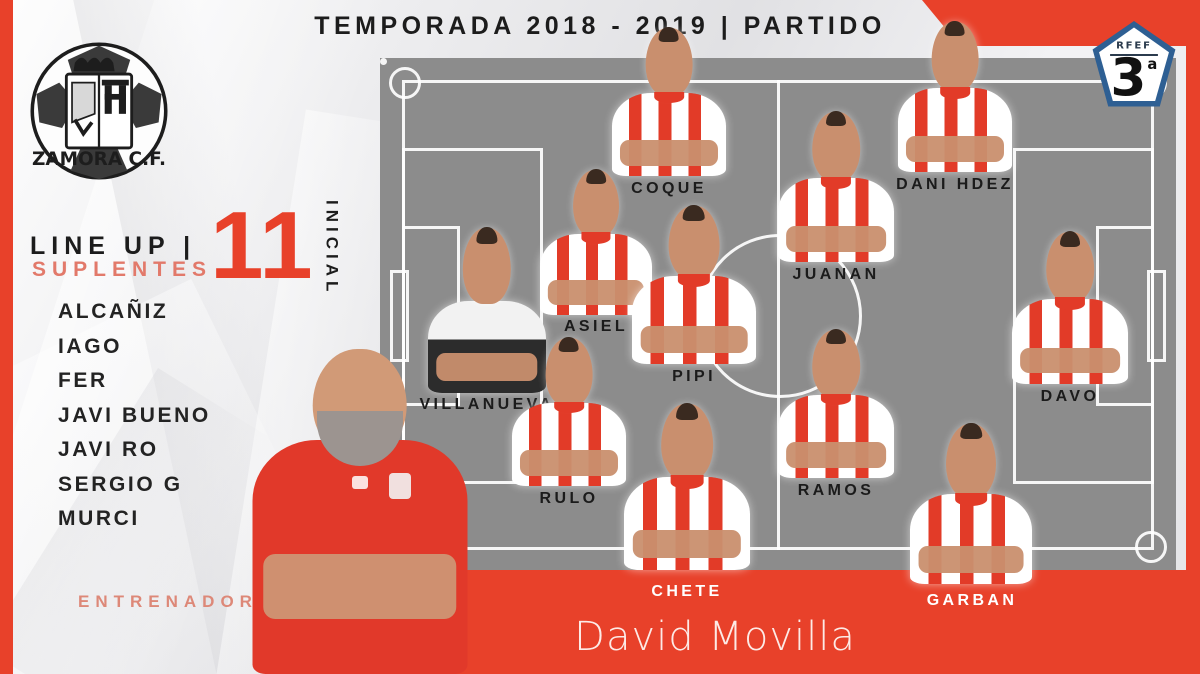 The height and width of the screenshot is (674, 1200). What do you see at coordinates (120, 484) in the screenshot?
I see `list-item: SERGIO G` at bounding box center [120, 484].